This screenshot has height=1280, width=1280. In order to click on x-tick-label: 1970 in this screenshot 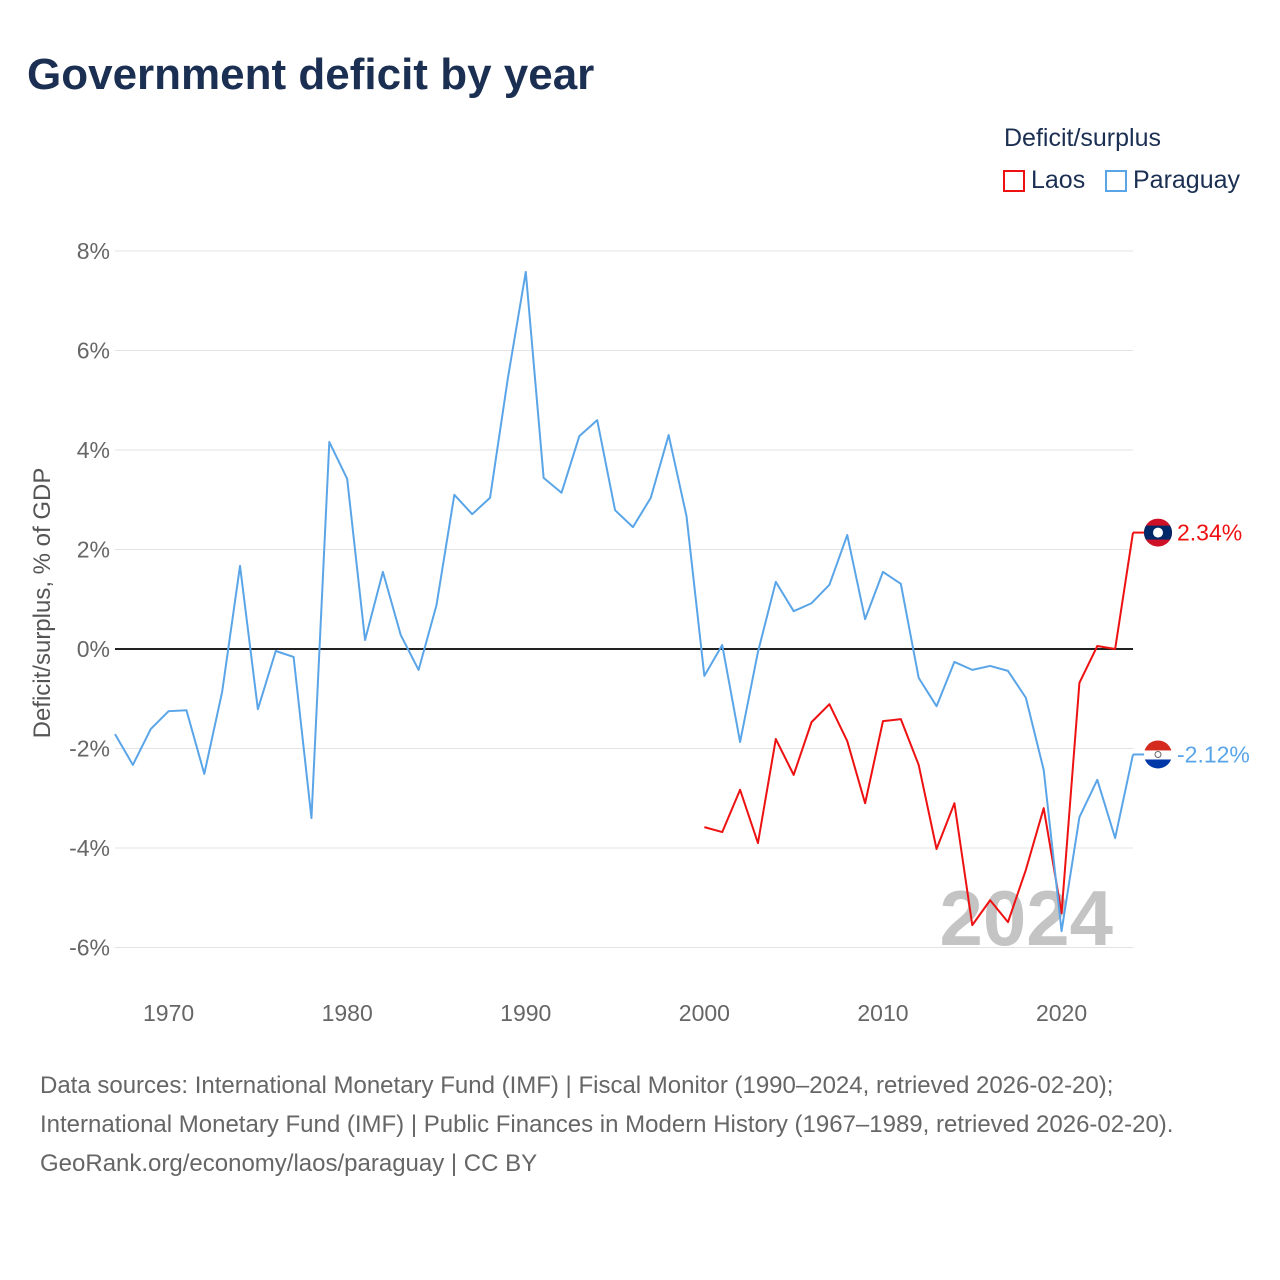, I will do `click(168, 1013)`.